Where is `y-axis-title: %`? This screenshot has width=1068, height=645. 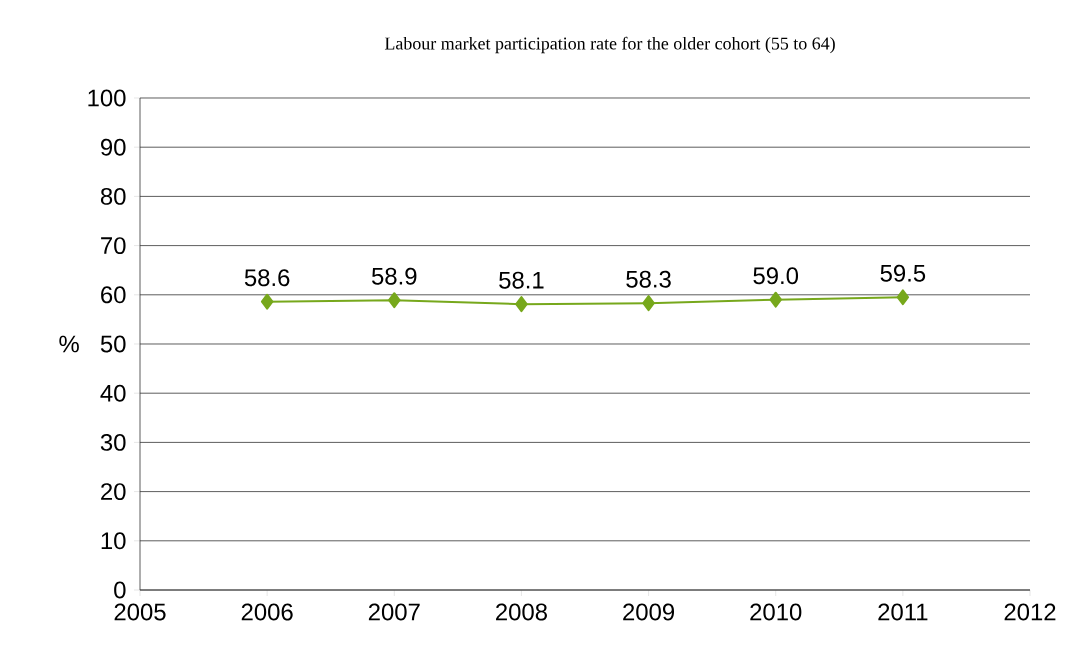 y-axis-title: % is located at coordinates (69, 344).